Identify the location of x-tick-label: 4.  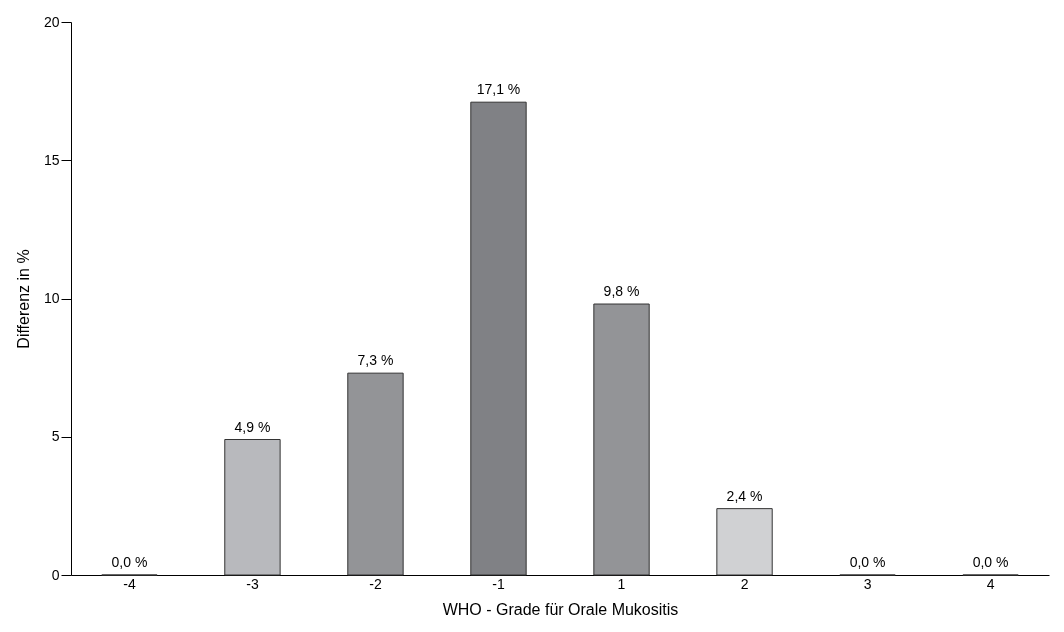
(990, 583).